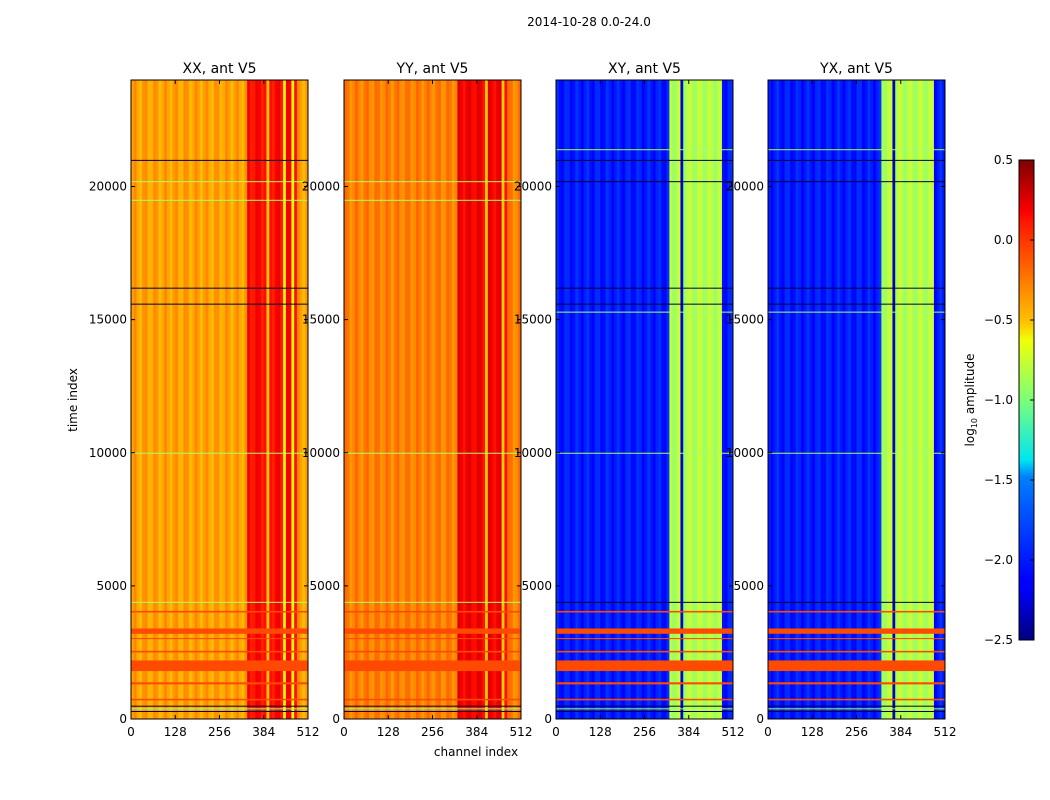 Image resolution: width=1050 pixels, height=800 pixels. Describe the element at coordinates (1026, 400) in the screenshot. I see `colorbar-fill` at that location.